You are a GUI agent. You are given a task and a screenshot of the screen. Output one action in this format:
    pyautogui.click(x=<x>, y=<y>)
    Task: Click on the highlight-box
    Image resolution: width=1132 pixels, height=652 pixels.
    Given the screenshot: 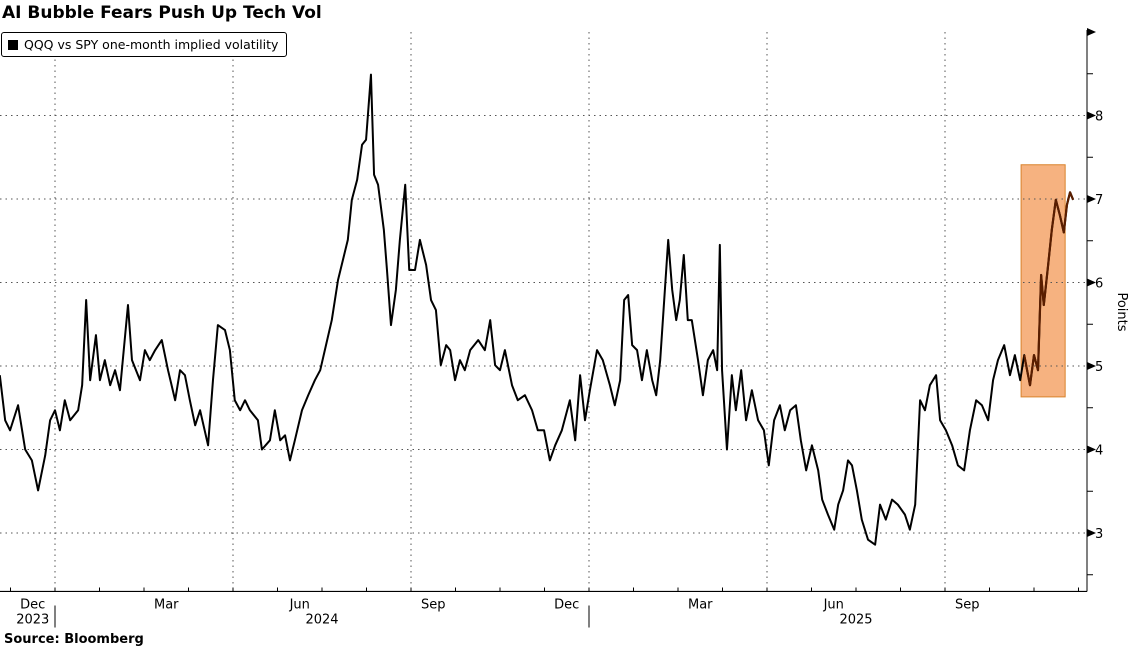 What is the action you would take?
    pyautogui.click(x=1043, y=281)
    